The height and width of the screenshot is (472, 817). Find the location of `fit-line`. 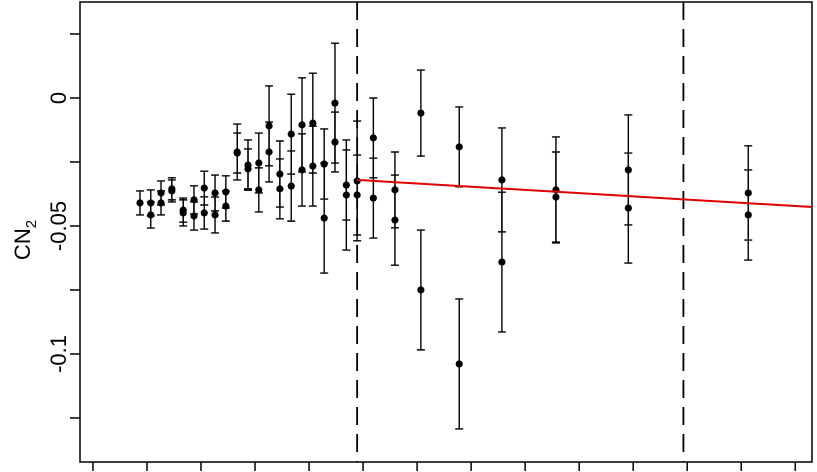

fit-line is located at coordinates (585, 193).